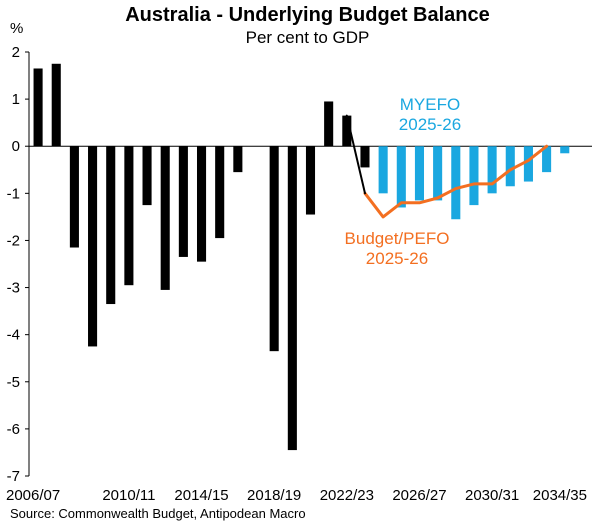 The image size is (615, 523). I want to click on y-tick-label: 0, so click(16, 146).